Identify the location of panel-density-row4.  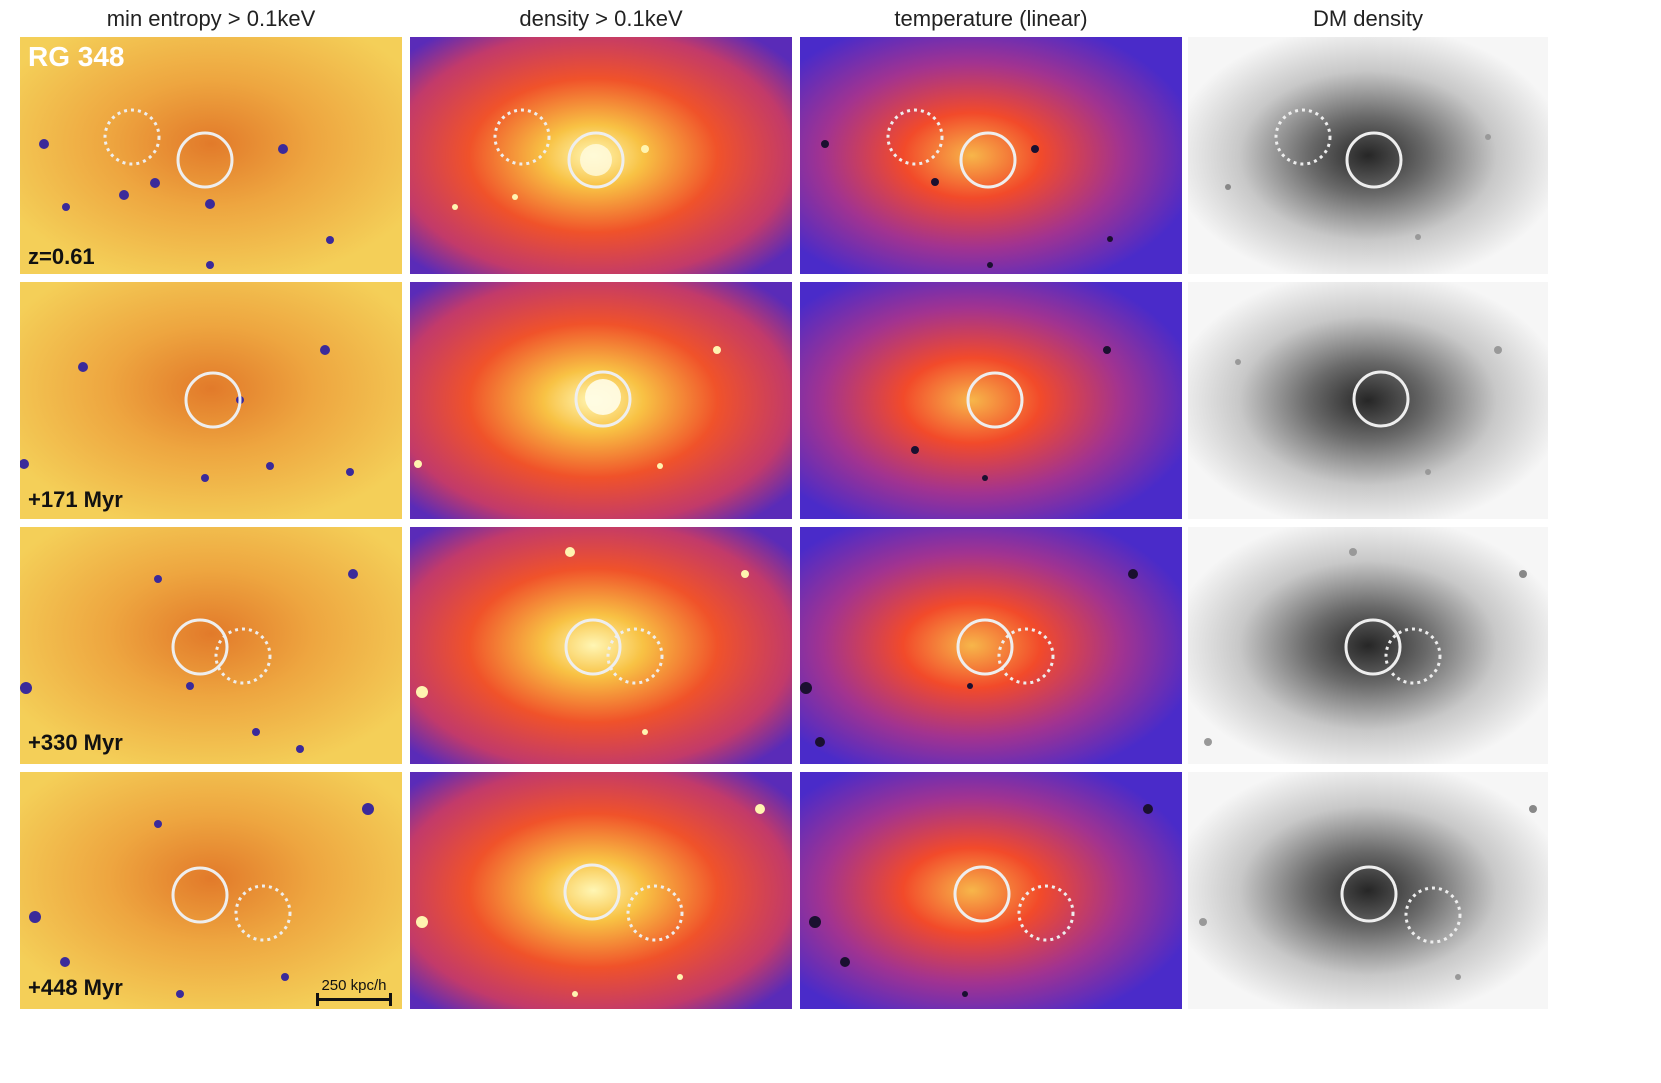
(601, 890).